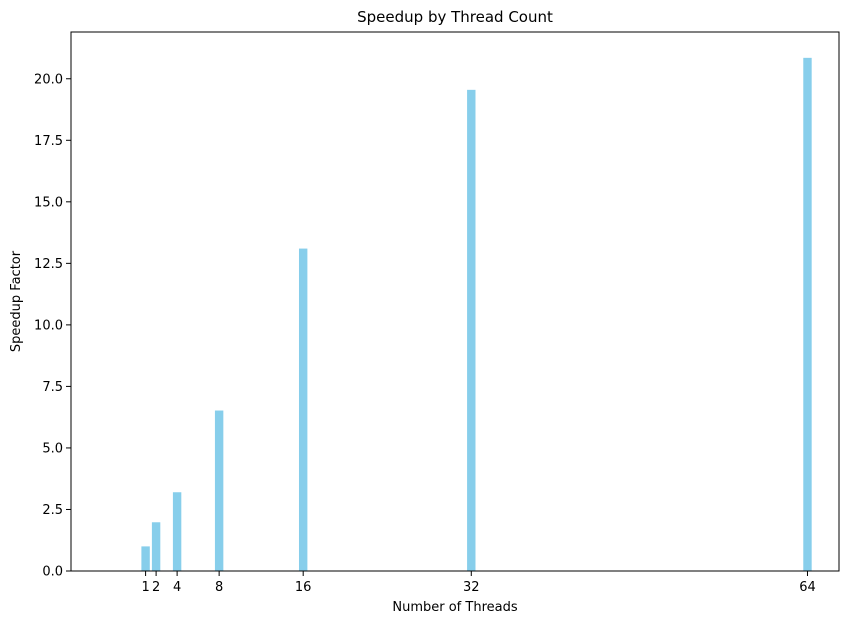  Describe the element at coordinates (471, 587) in the screenshot. I see `x-tick-label: 32` at that location.